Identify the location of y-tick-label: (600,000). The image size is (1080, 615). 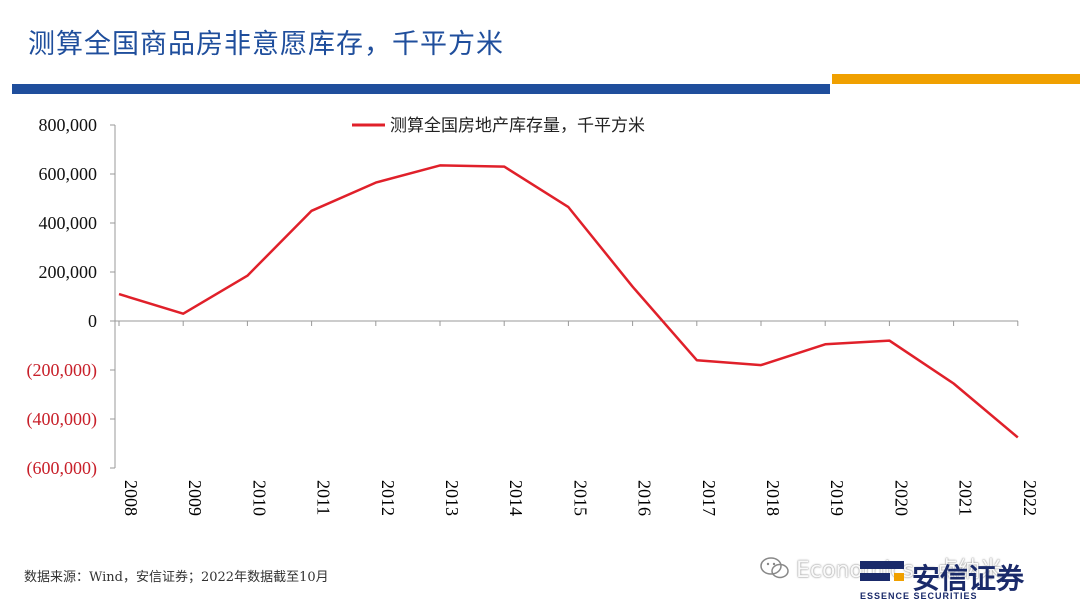
(62, 468).